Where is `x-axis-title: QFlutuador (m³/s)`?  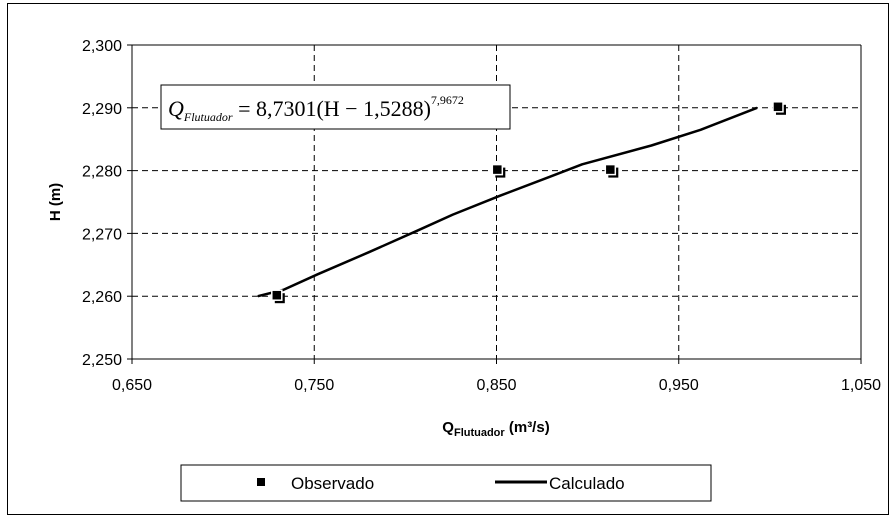 x-axis-title: QFlutuador (m³/s) is located at coordinates (495, 429).